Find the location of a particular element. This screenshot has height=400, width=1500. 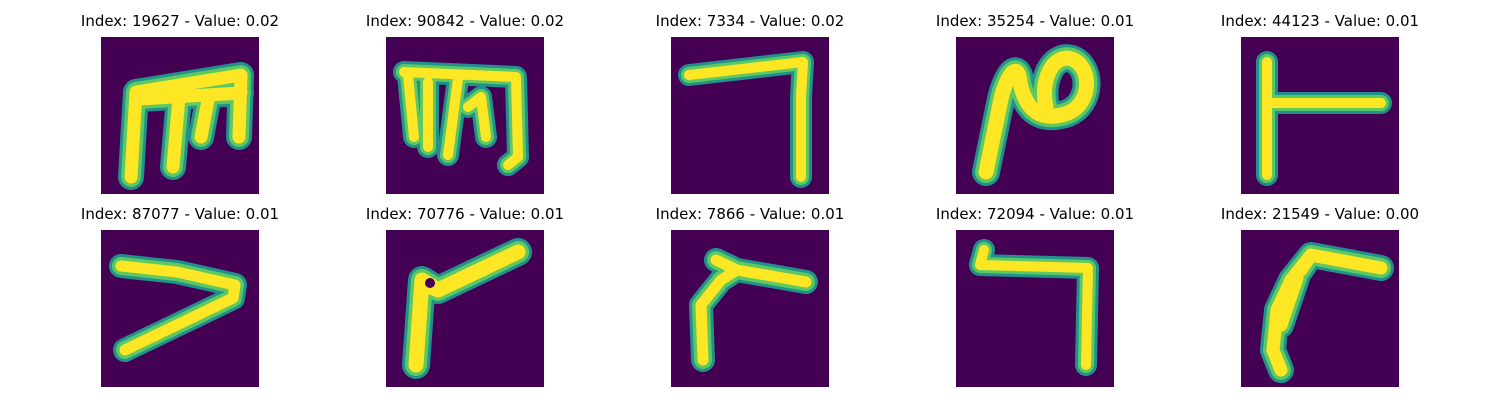

panel-title: Index: 72094 - Value: 0.01 is located at coordinates (1035, 214).